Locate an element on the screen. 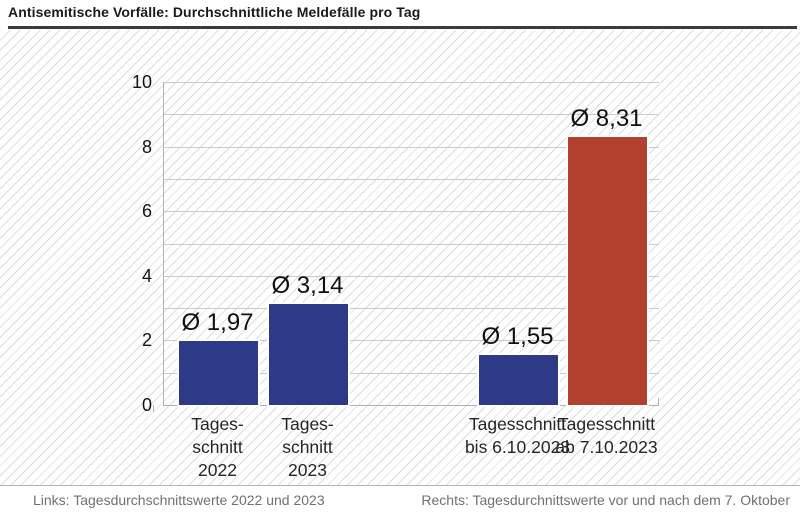 Image resolution: width=800 pixels, height=515 pixels. bar-value-label: Ø 1,97 is located at coordinates (217, 323).